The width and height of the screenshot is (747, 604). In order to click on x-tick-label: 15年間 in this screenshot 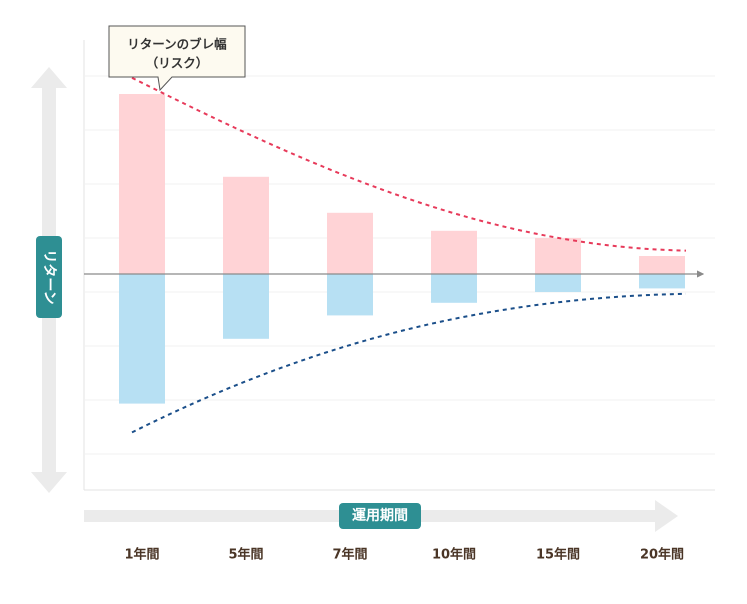, I will do `click(558, 555)`.